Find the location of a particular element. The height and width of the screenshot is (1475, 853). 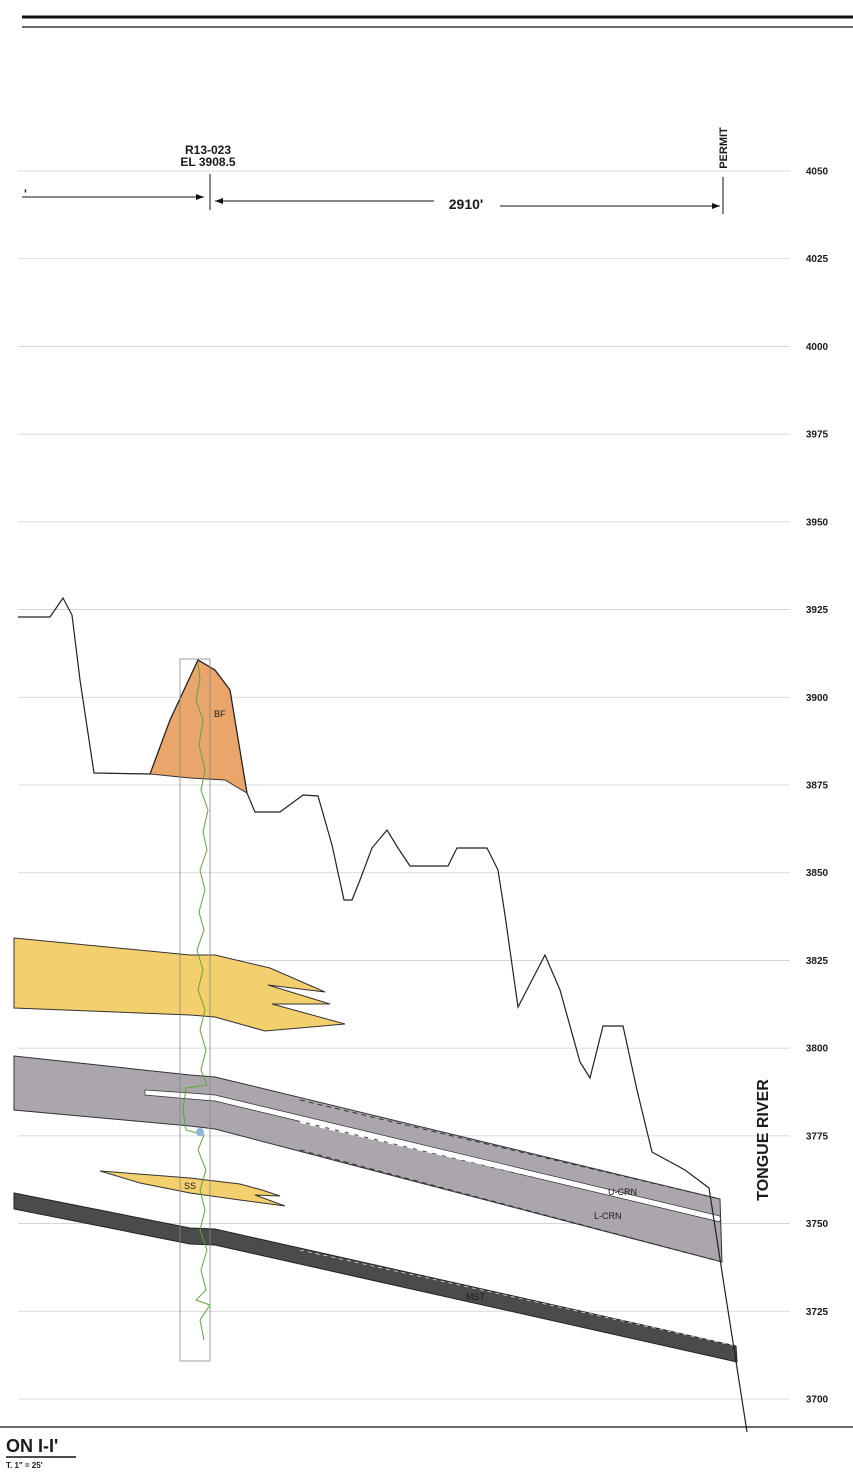

u-crn-parting-dashes is located at coordinates (510, 1170).